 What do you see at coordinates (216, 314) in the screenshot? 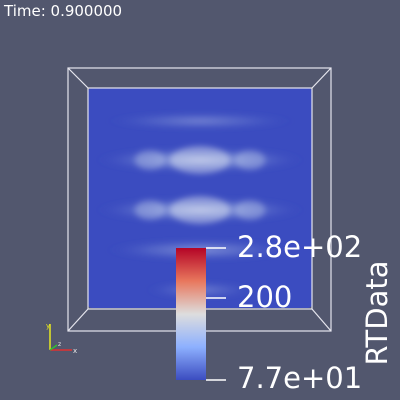
I see `colorbar-ticks` at bounding box center [216, 314].